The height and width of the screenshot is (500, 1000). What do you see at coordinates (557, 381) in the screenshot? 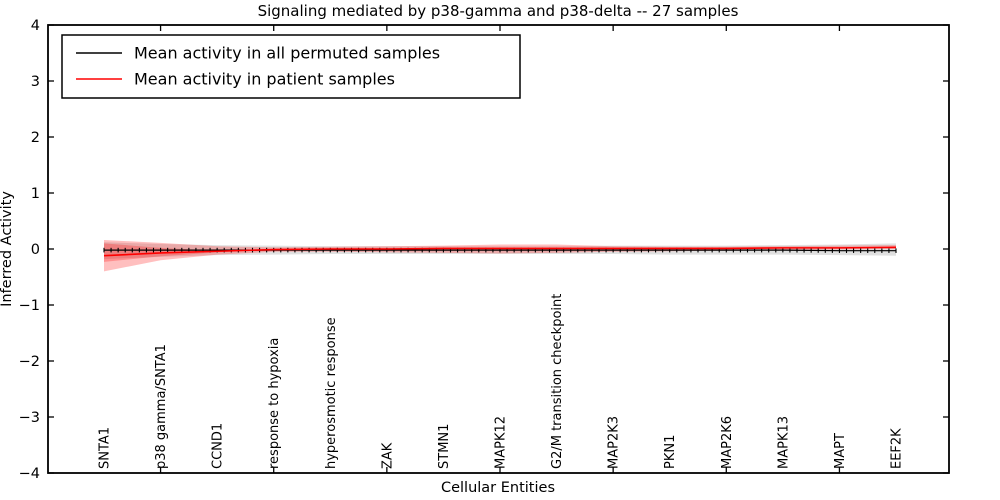
I see `x-category-label: G2/M transition checkpoint` at bounding box center [557, 381].